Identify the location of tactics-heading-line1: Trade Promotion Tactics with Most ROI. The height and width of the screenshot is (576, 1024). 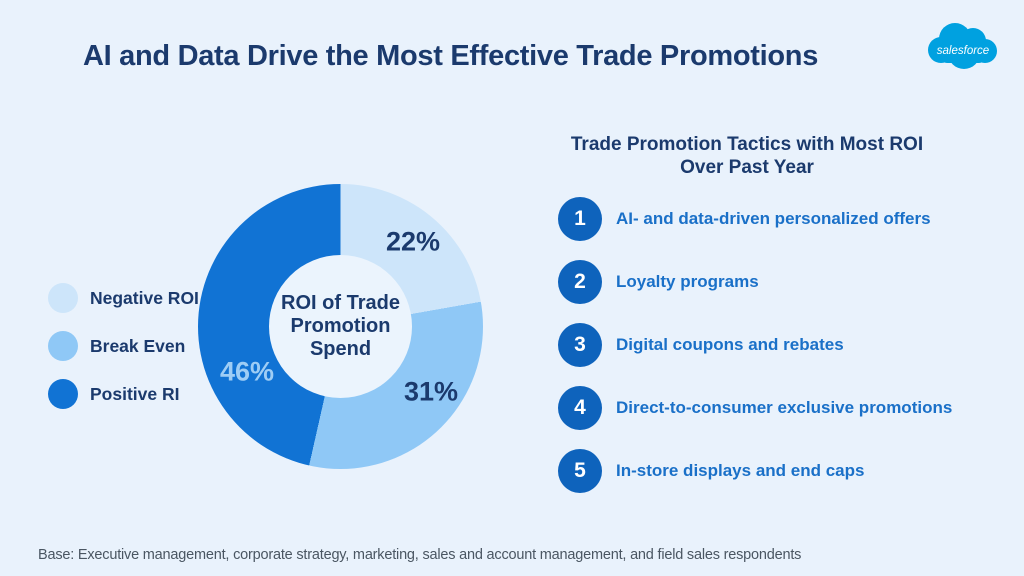
(747, 144).